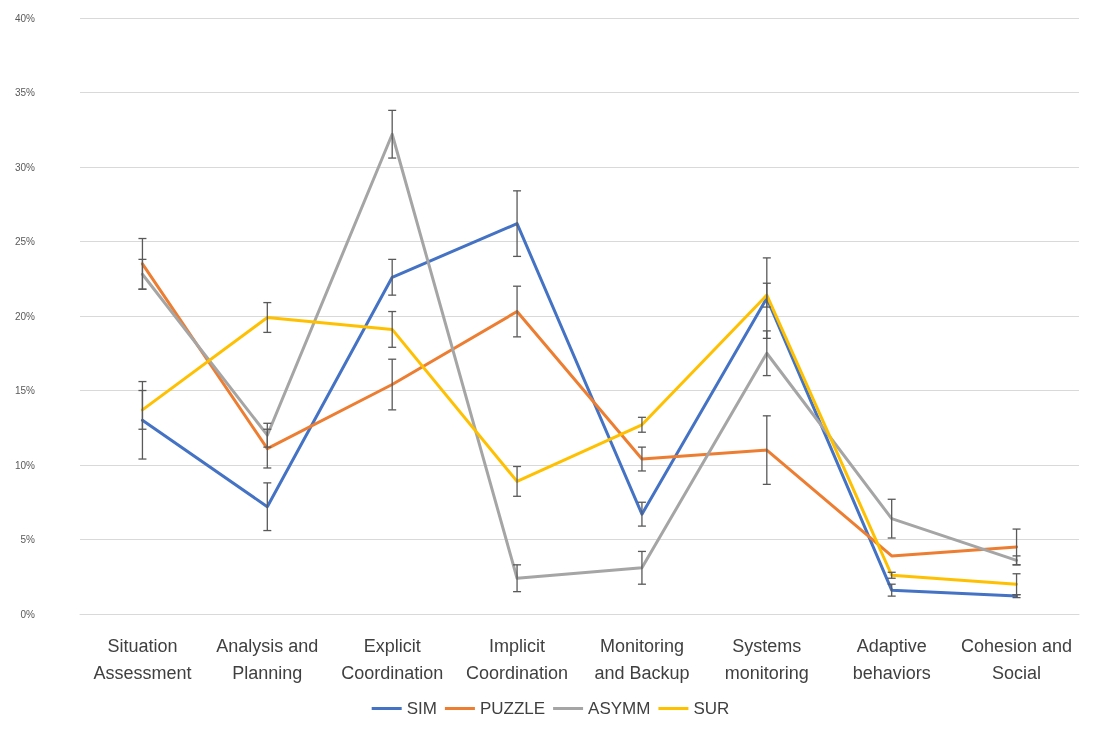 This screenshot has width=1101, height=730. Describe the element at coordinates (142, 659) in the screenshot. I see `x-tick-label: Situation Assessment` at that location.